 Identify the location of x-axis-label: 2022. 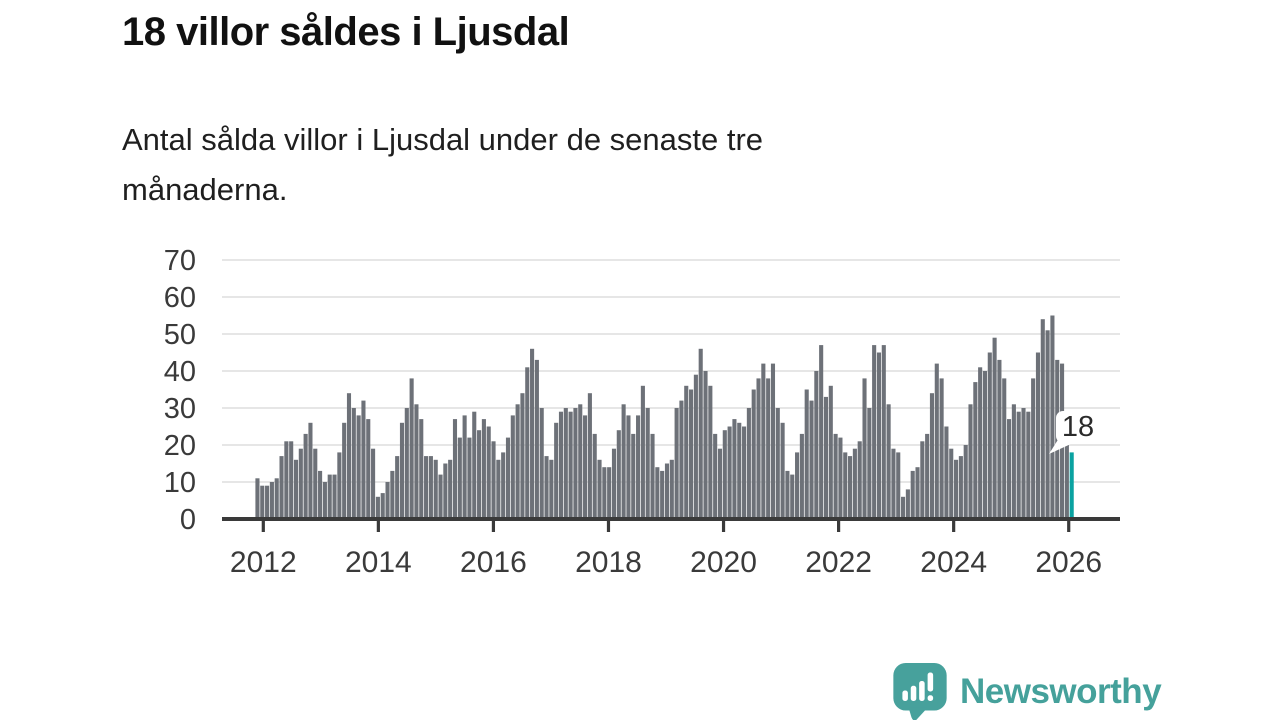
(838, 562).